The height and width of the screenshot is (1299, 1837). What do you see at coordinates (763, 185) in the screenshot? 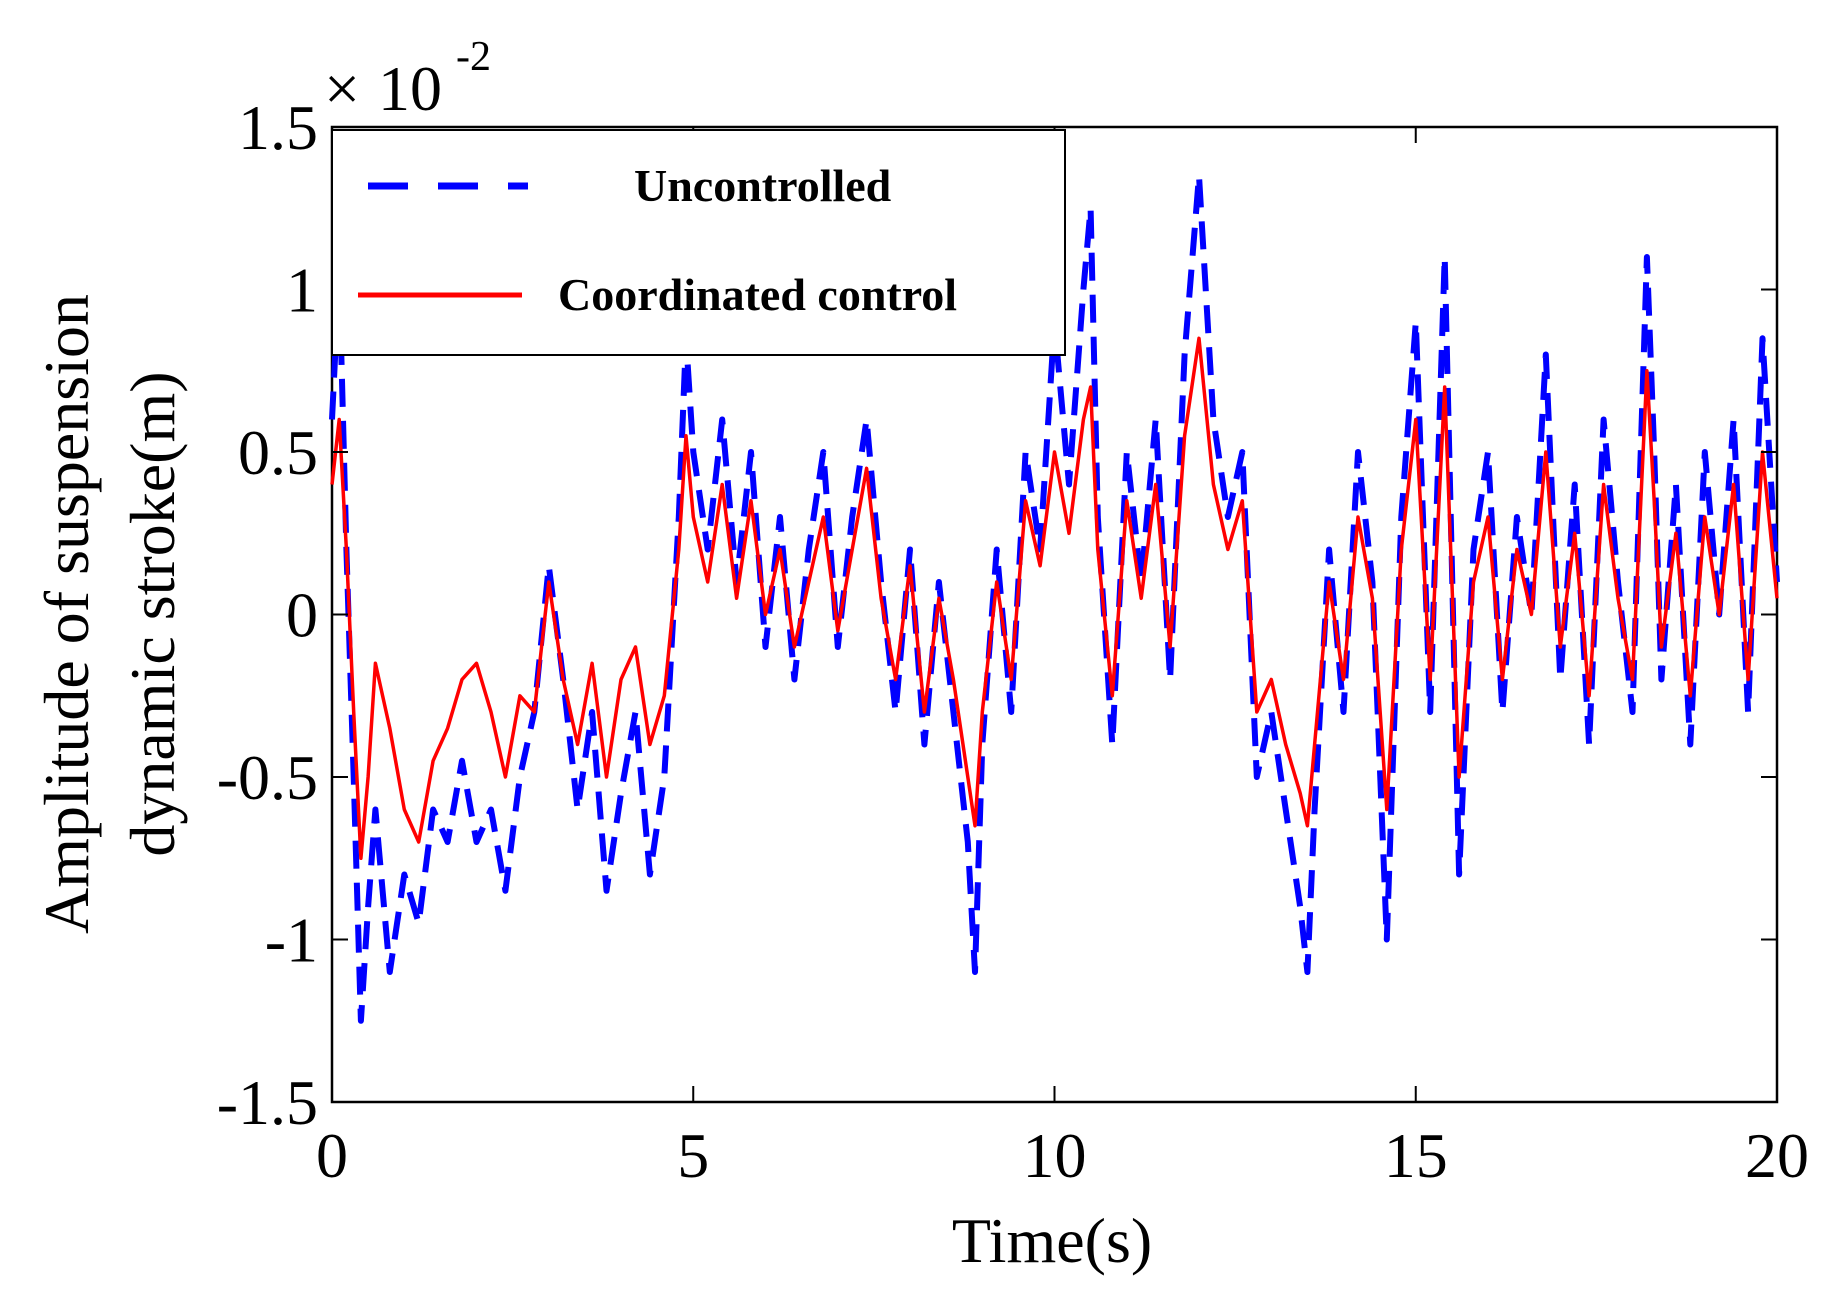
I see `legend-label-uncontrolled: Uncontrolled` at bounding box center [763, 185].